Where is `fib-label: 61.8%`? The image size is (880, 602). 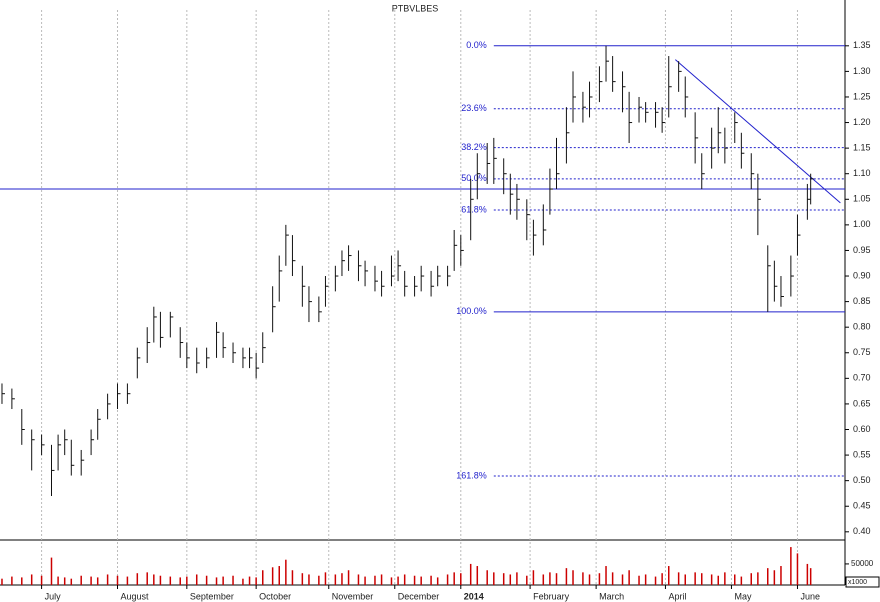 fib-label: 61.8% is located at coordinates (474, 209).